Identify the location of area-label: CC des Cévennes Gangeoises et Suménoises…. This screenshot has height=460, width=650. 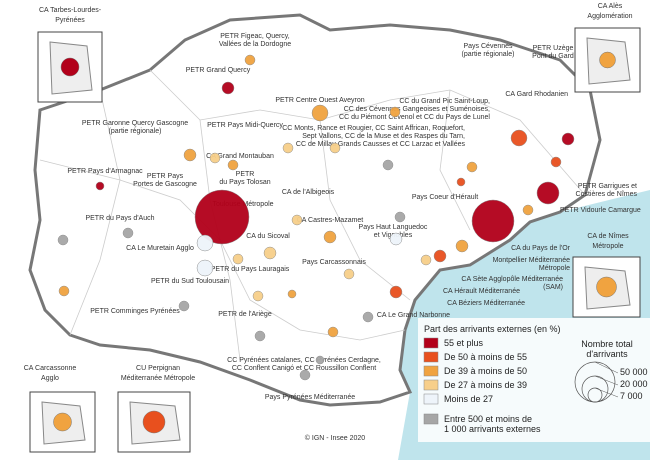
(417, 109).